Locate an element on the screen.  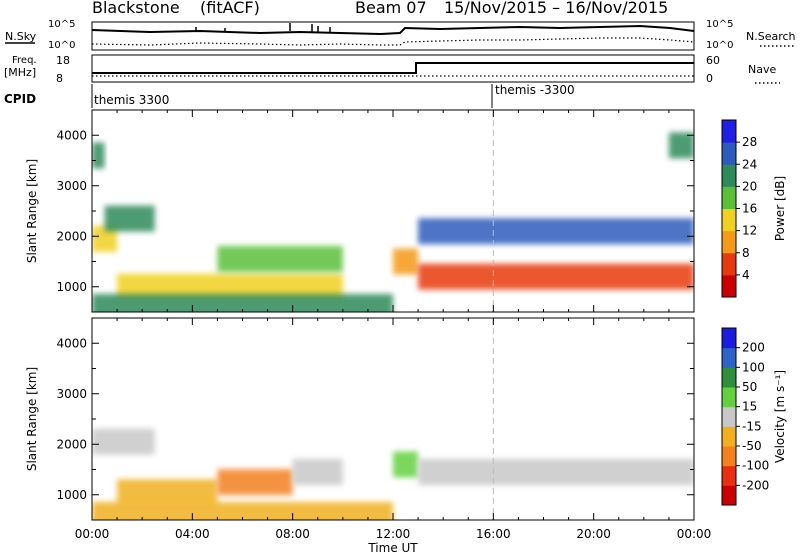
velocity-echo-layer is located at coordinates (393, 474).